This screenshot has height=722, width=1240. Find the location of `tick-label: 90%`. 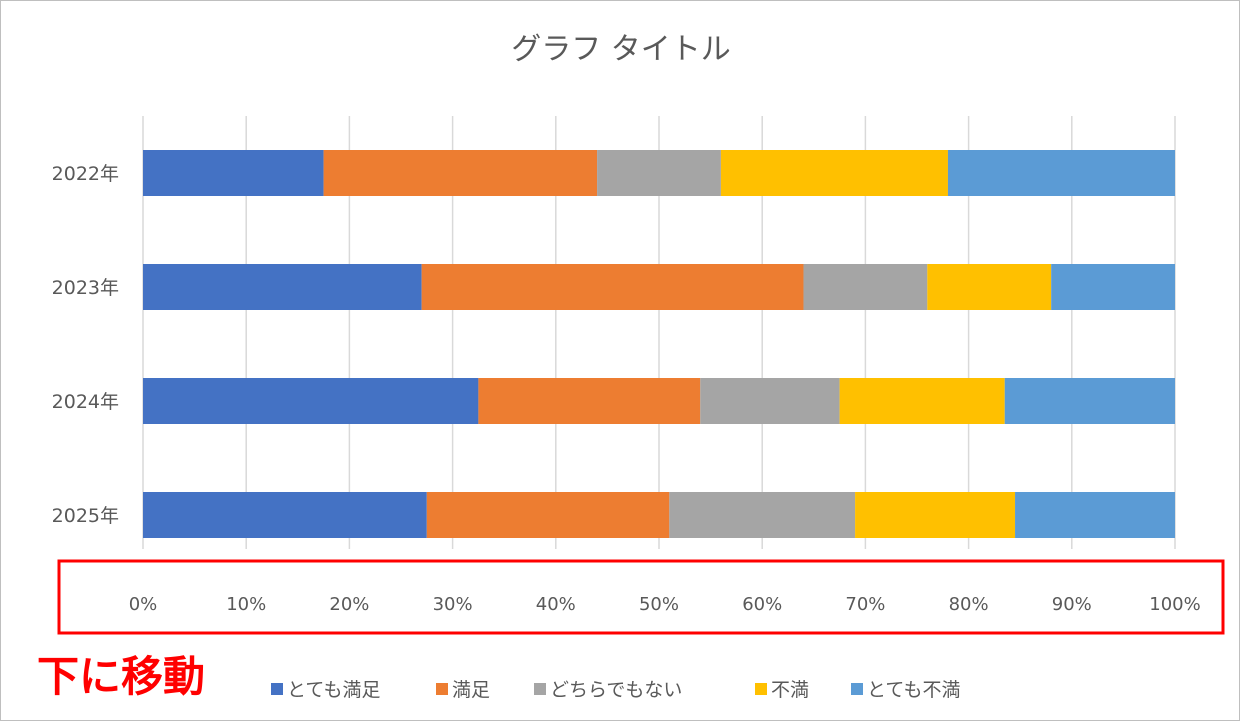

tick-label: 90% is located at coordinates (1072, 604).